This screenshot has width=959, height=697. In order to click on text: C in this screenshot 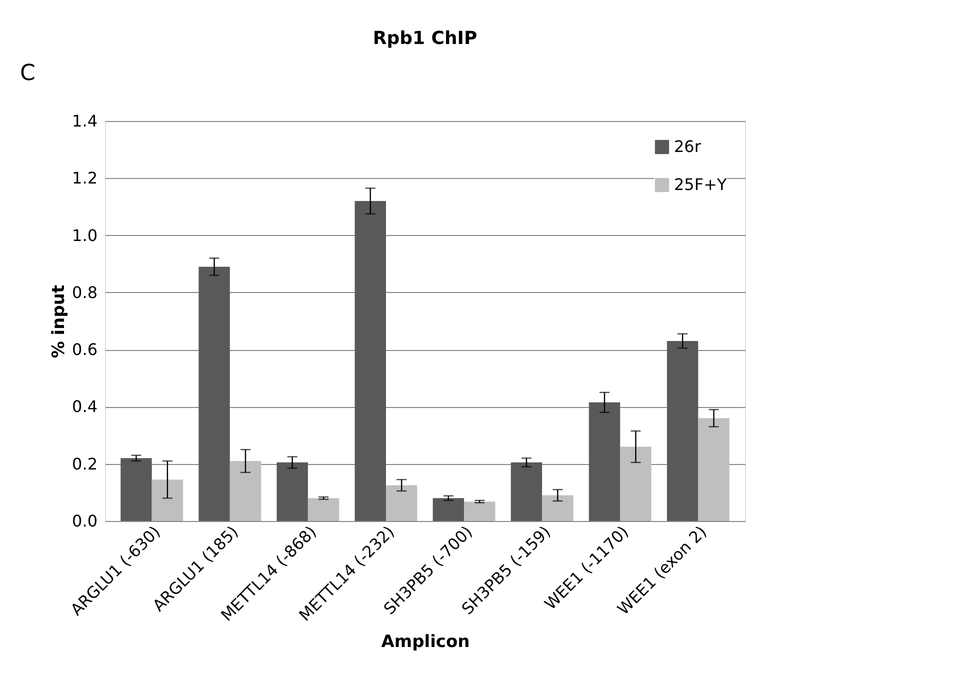, I will do `click(28, 73)`.